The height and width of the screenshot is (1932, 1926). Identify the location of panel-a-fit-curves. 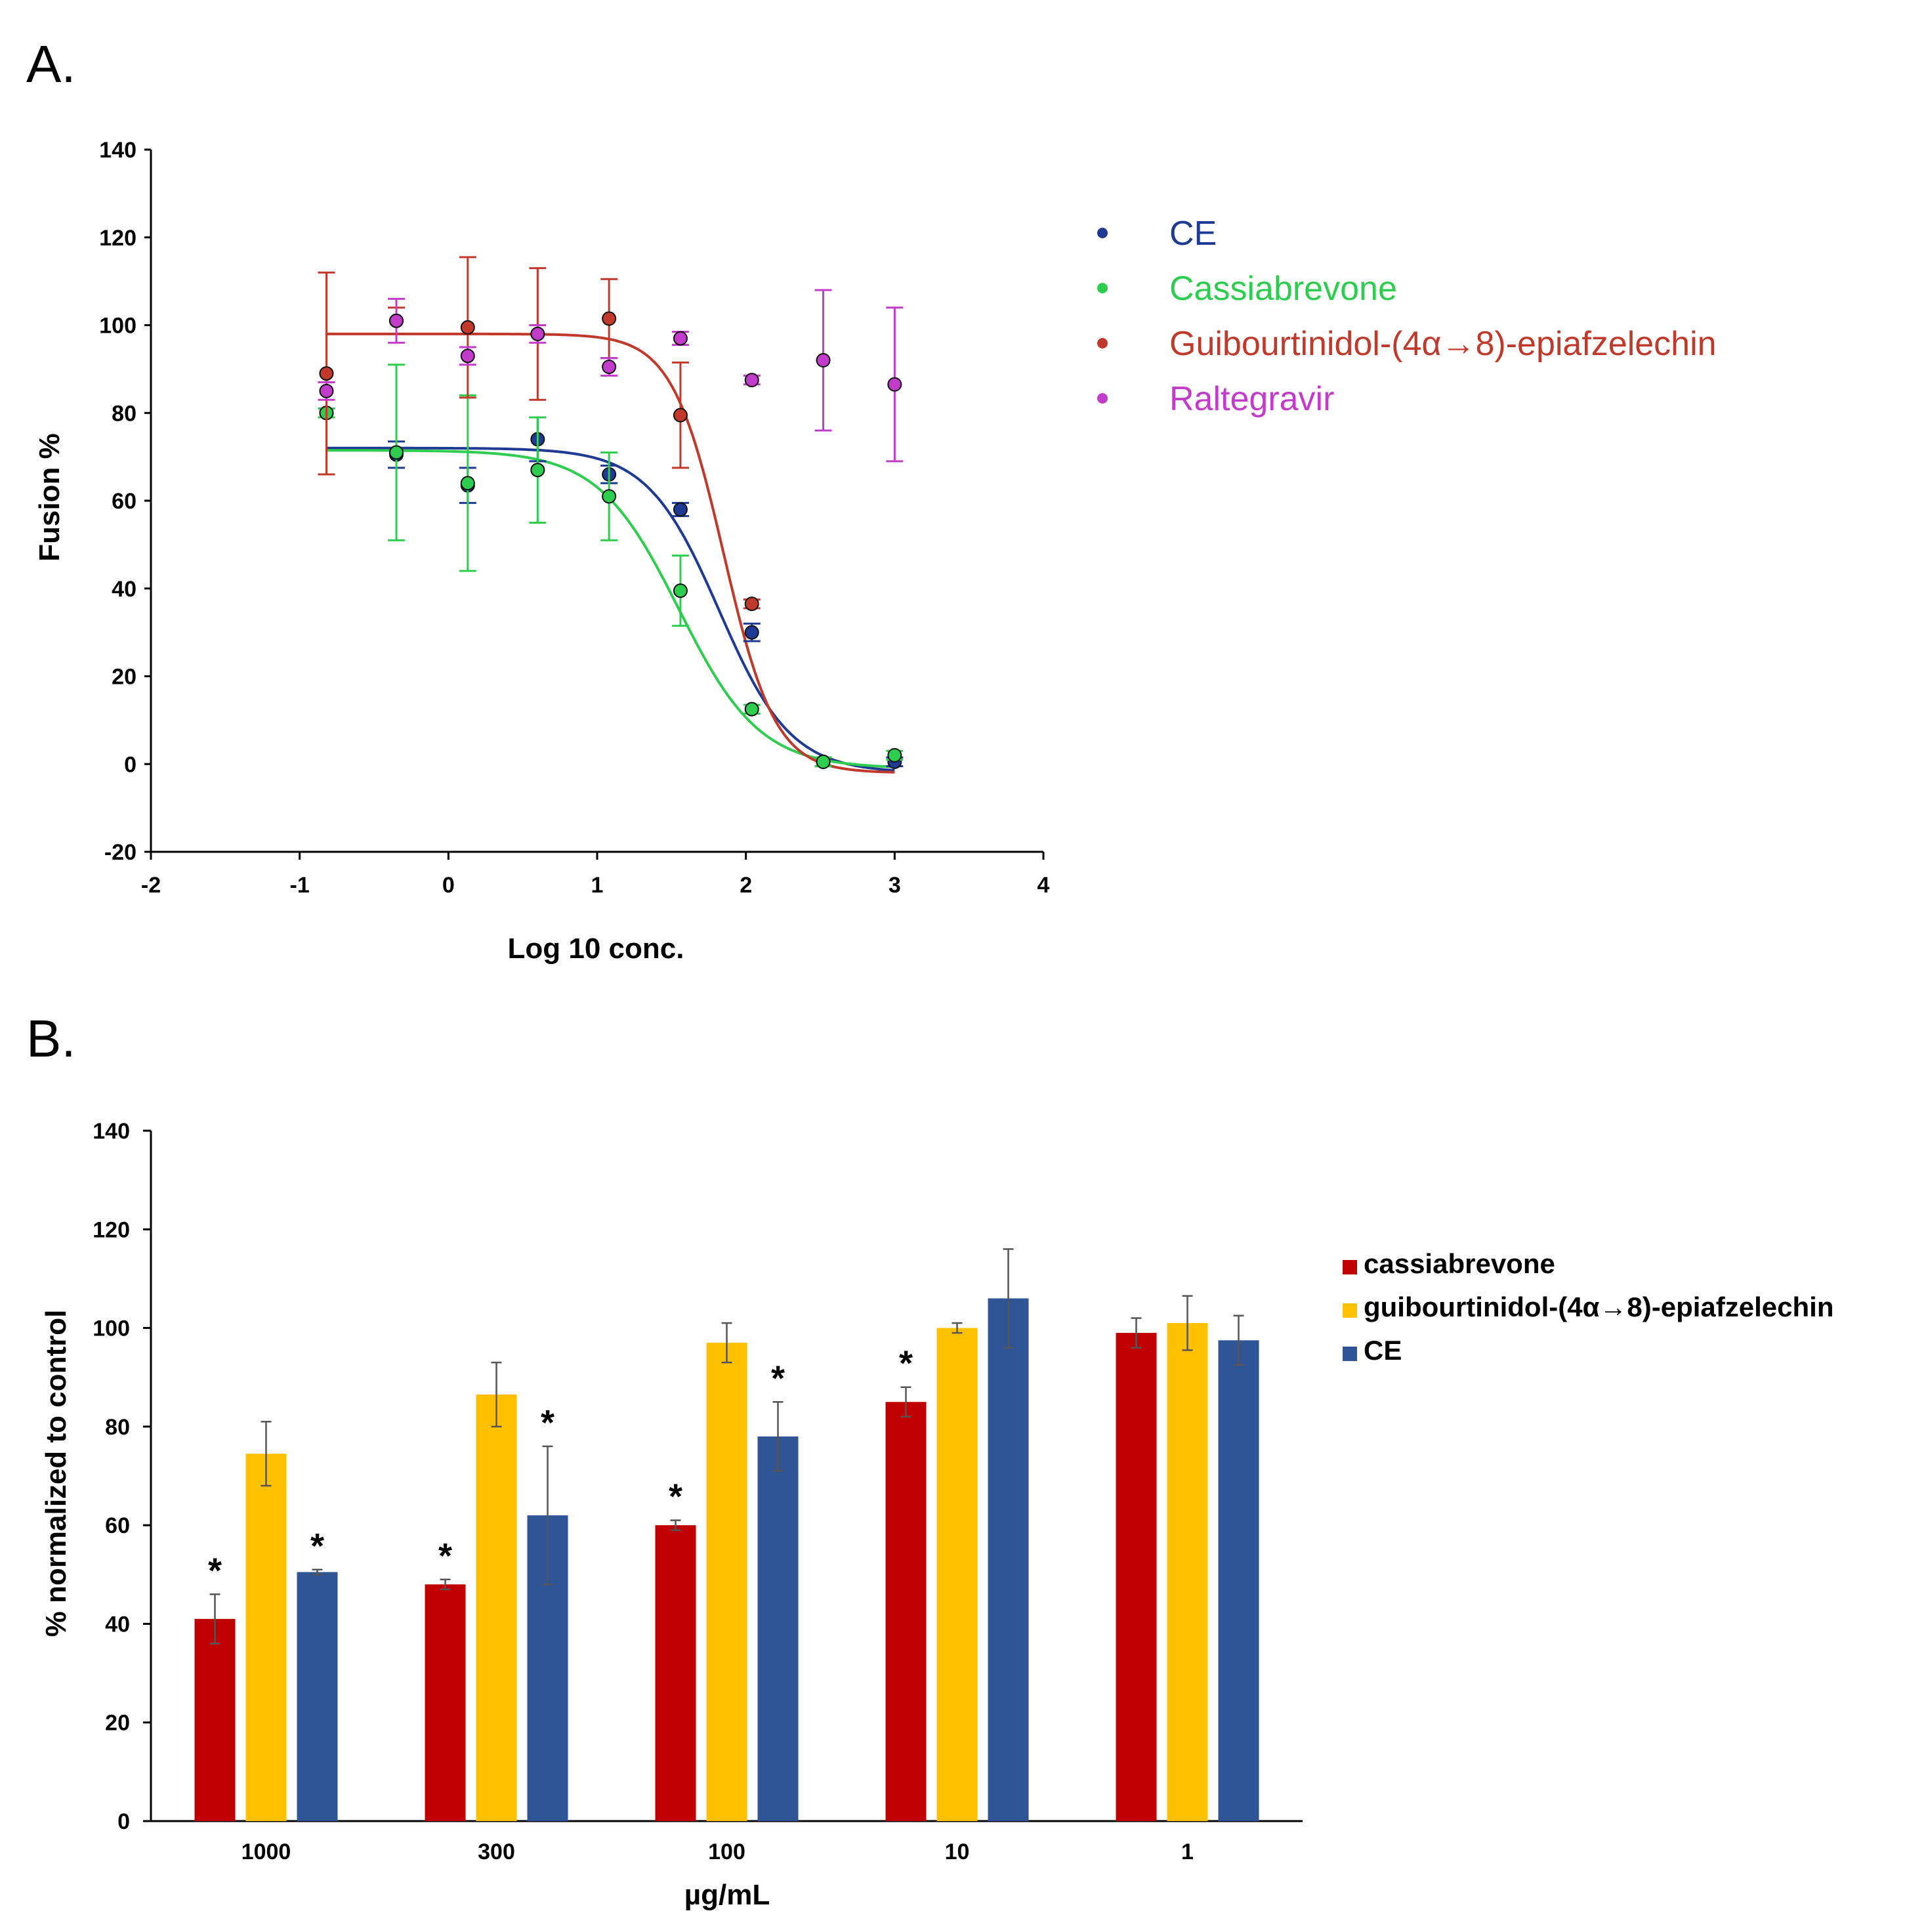
(610, 553).